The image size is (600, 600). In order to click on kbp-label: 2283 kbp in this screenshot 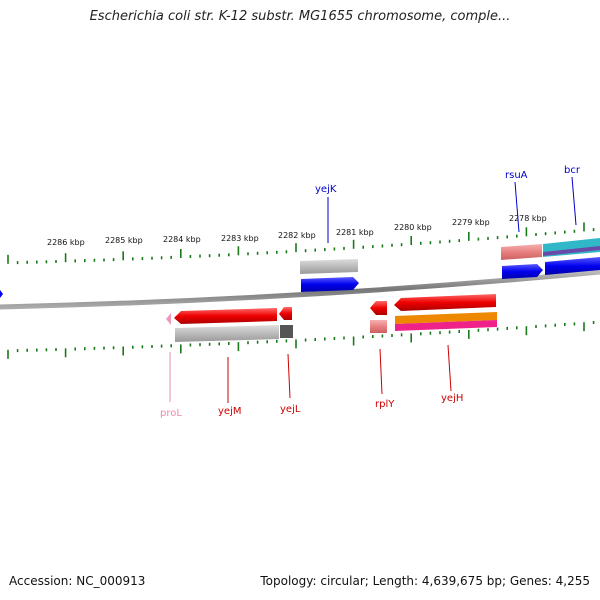, I will do `click(240, 238)`.